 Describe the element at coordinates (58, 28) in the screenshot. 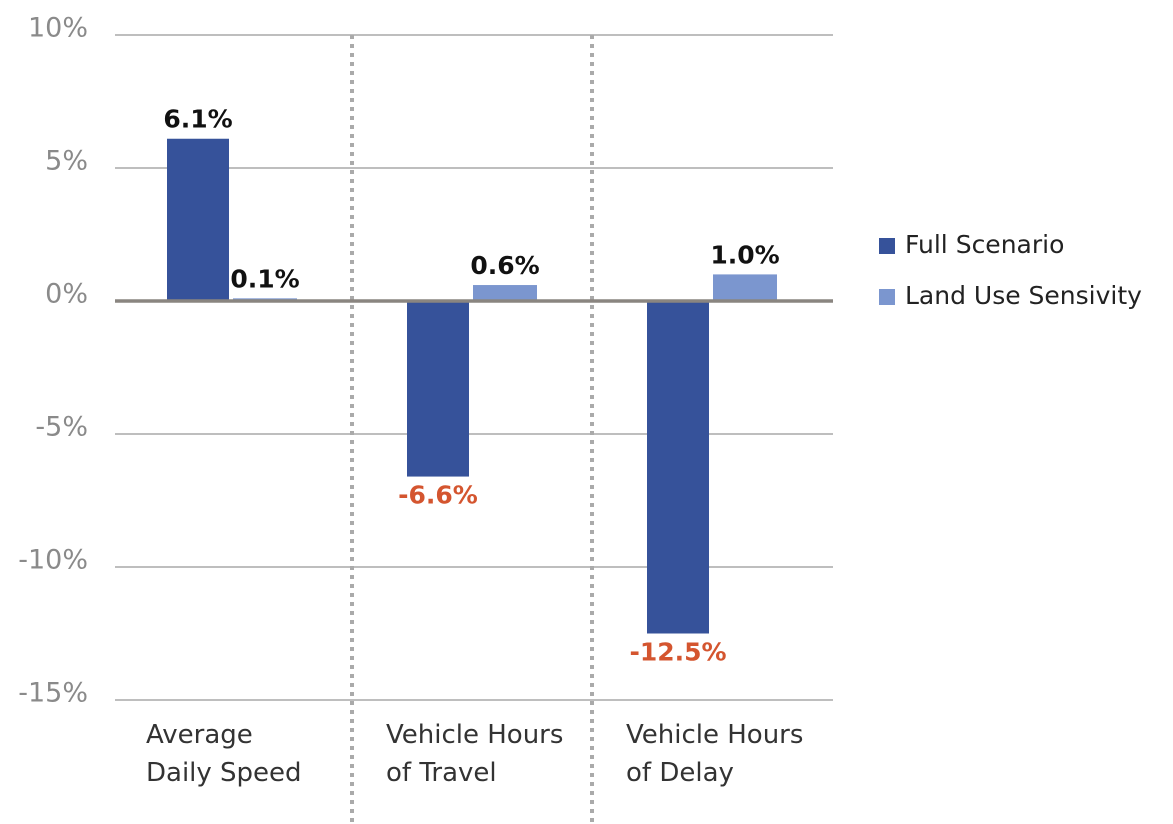

I see `y-tick-label: 10%` at that location.